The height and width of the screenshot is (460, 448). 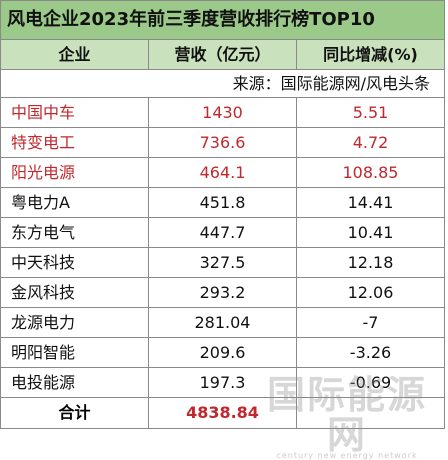 I want to click on company-cell: 金风科技, so click(x=74, y=292).